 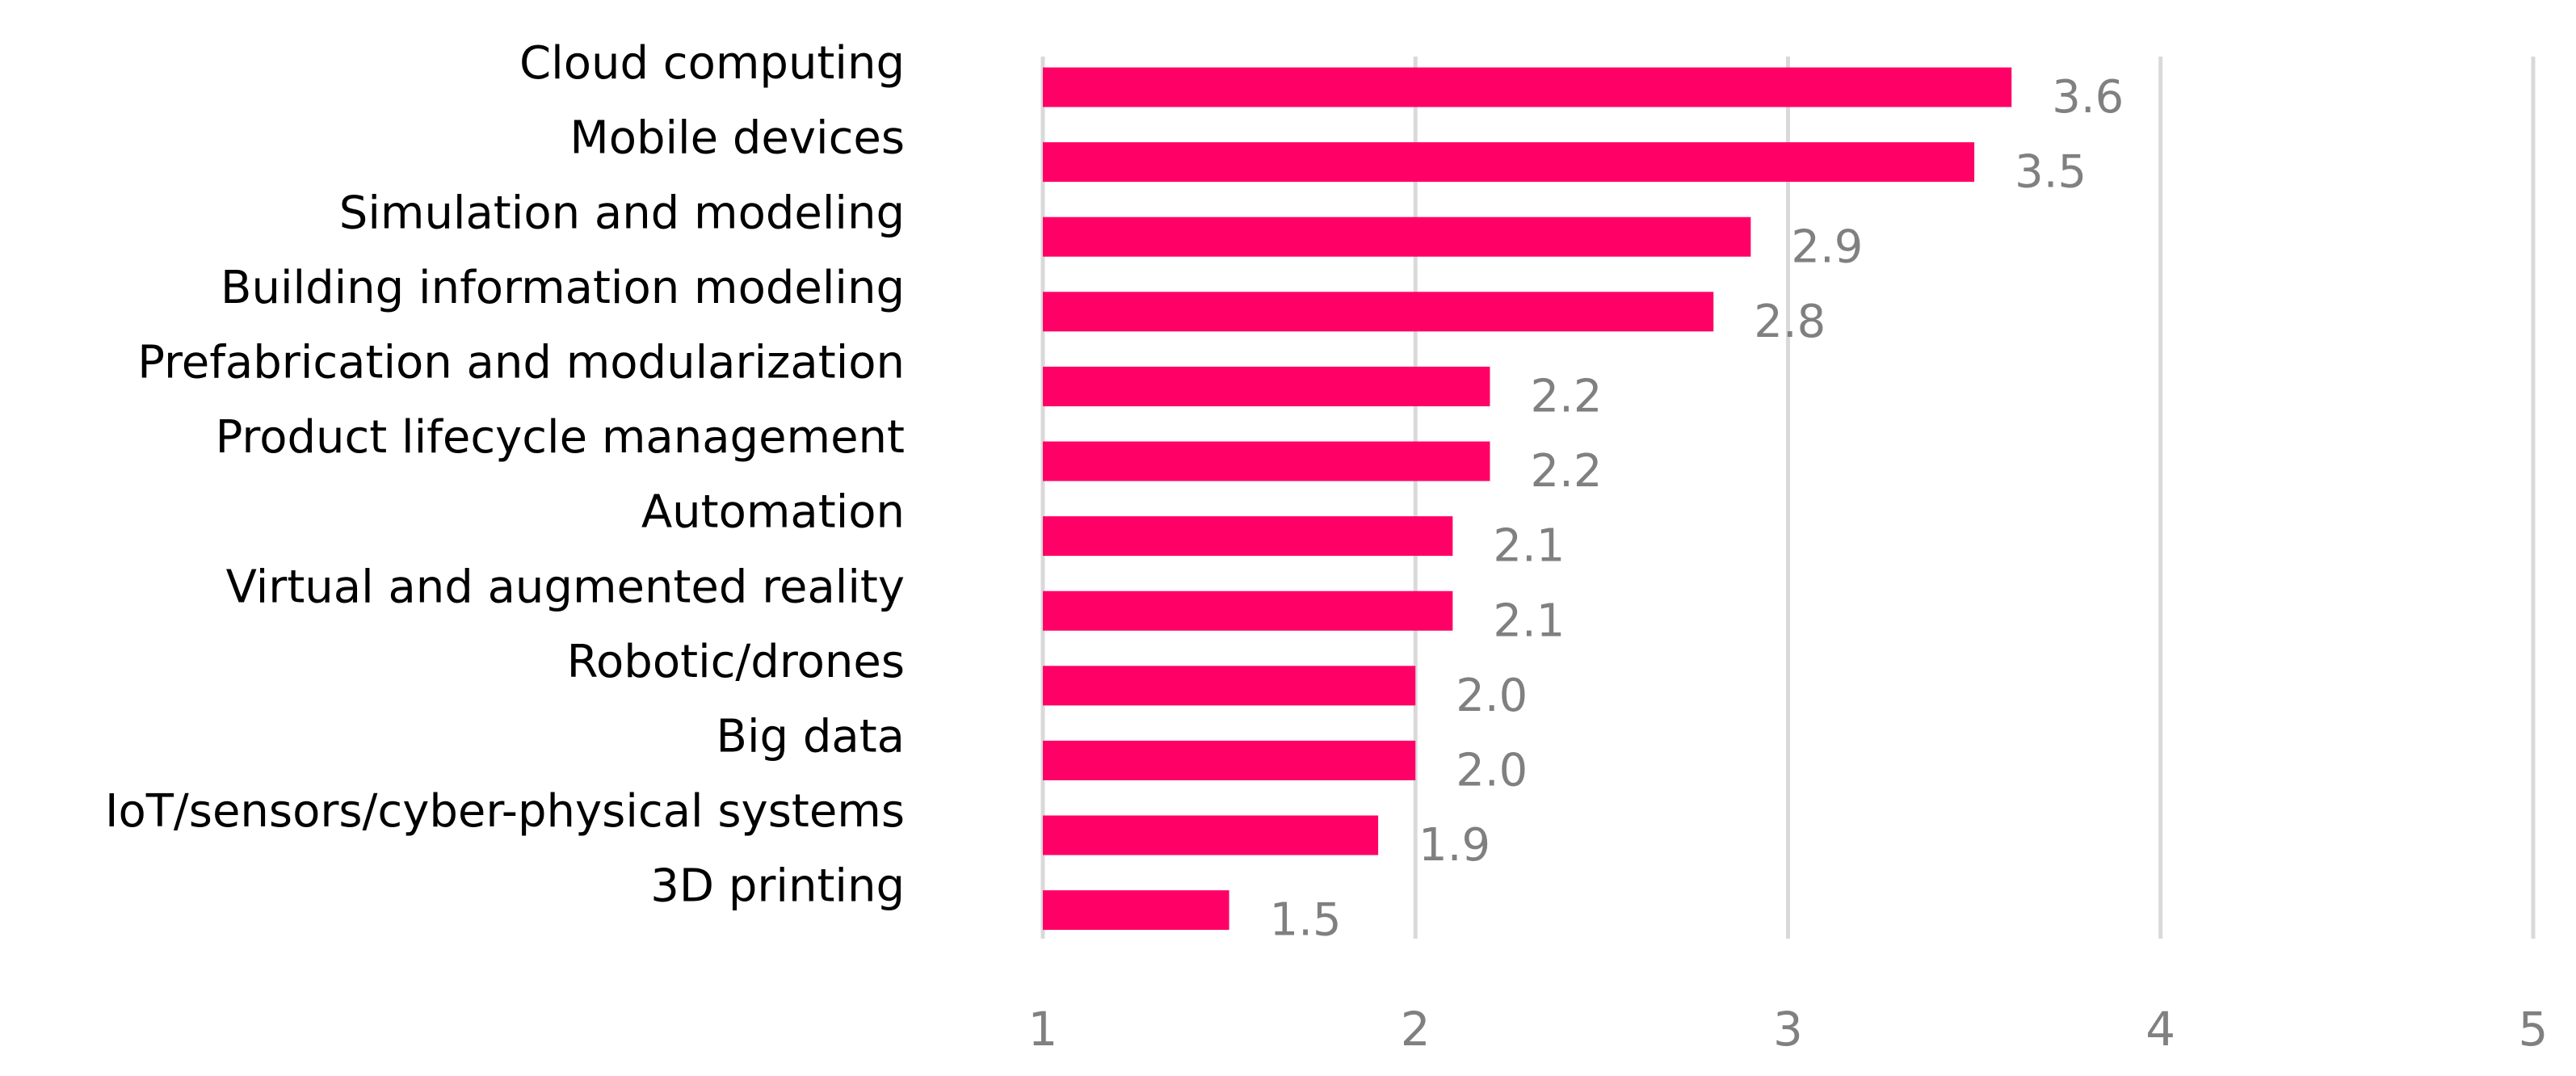 What do you see at coordinates (777, 886) in the screenshot?
I see `category-label: 3D printing` at bounding box center [777, 886].